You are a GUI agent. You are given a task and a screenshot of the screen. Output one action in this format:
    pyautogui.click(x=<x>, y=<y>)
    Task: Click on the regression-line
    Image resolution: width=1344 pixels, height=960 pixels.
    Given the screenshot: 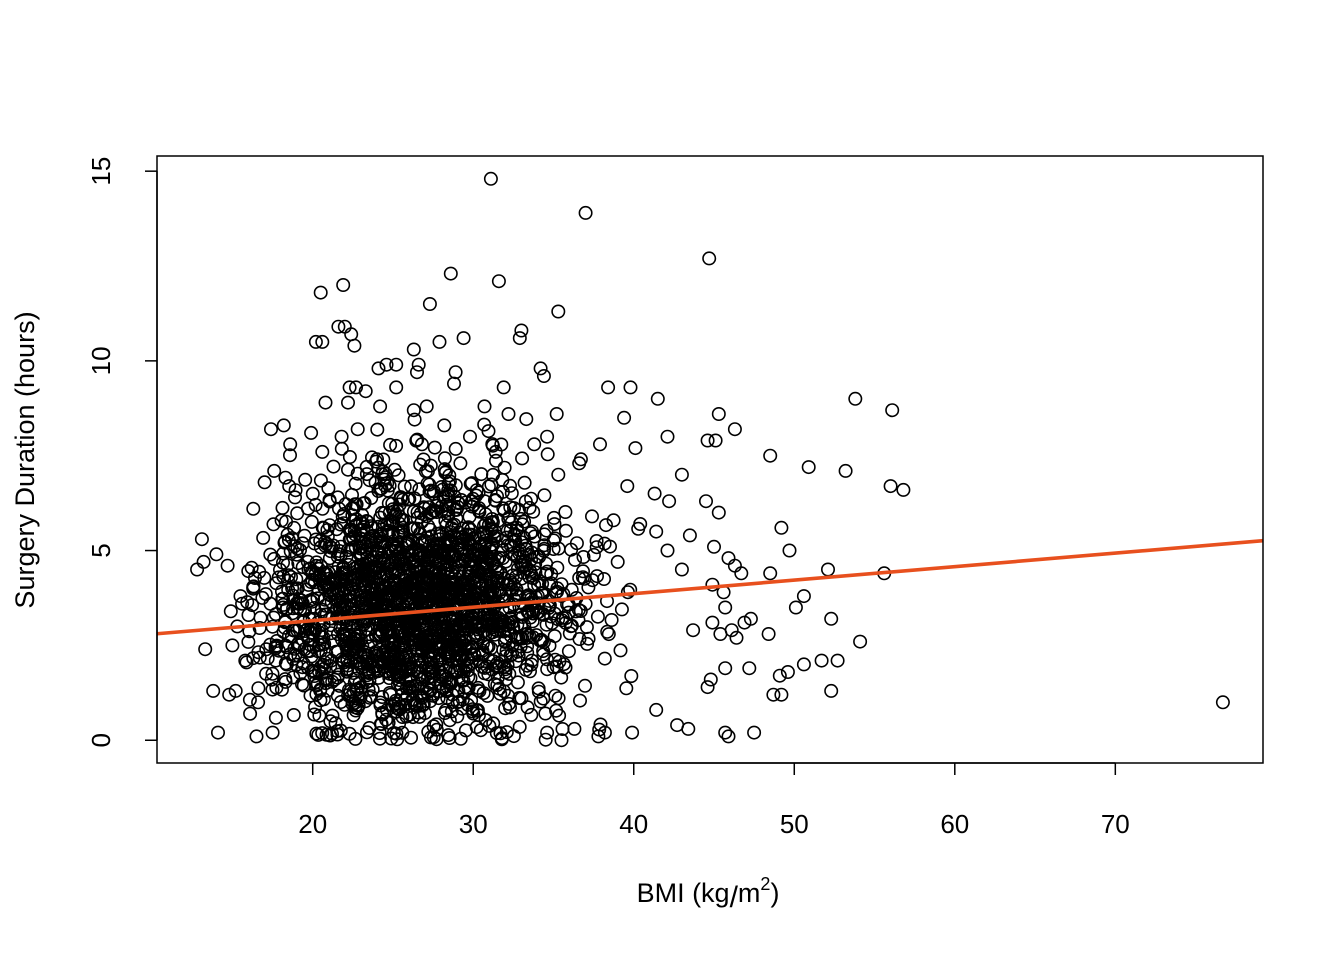 What is the action you would take?
    pyautogui.click(x=710, y=587)
    